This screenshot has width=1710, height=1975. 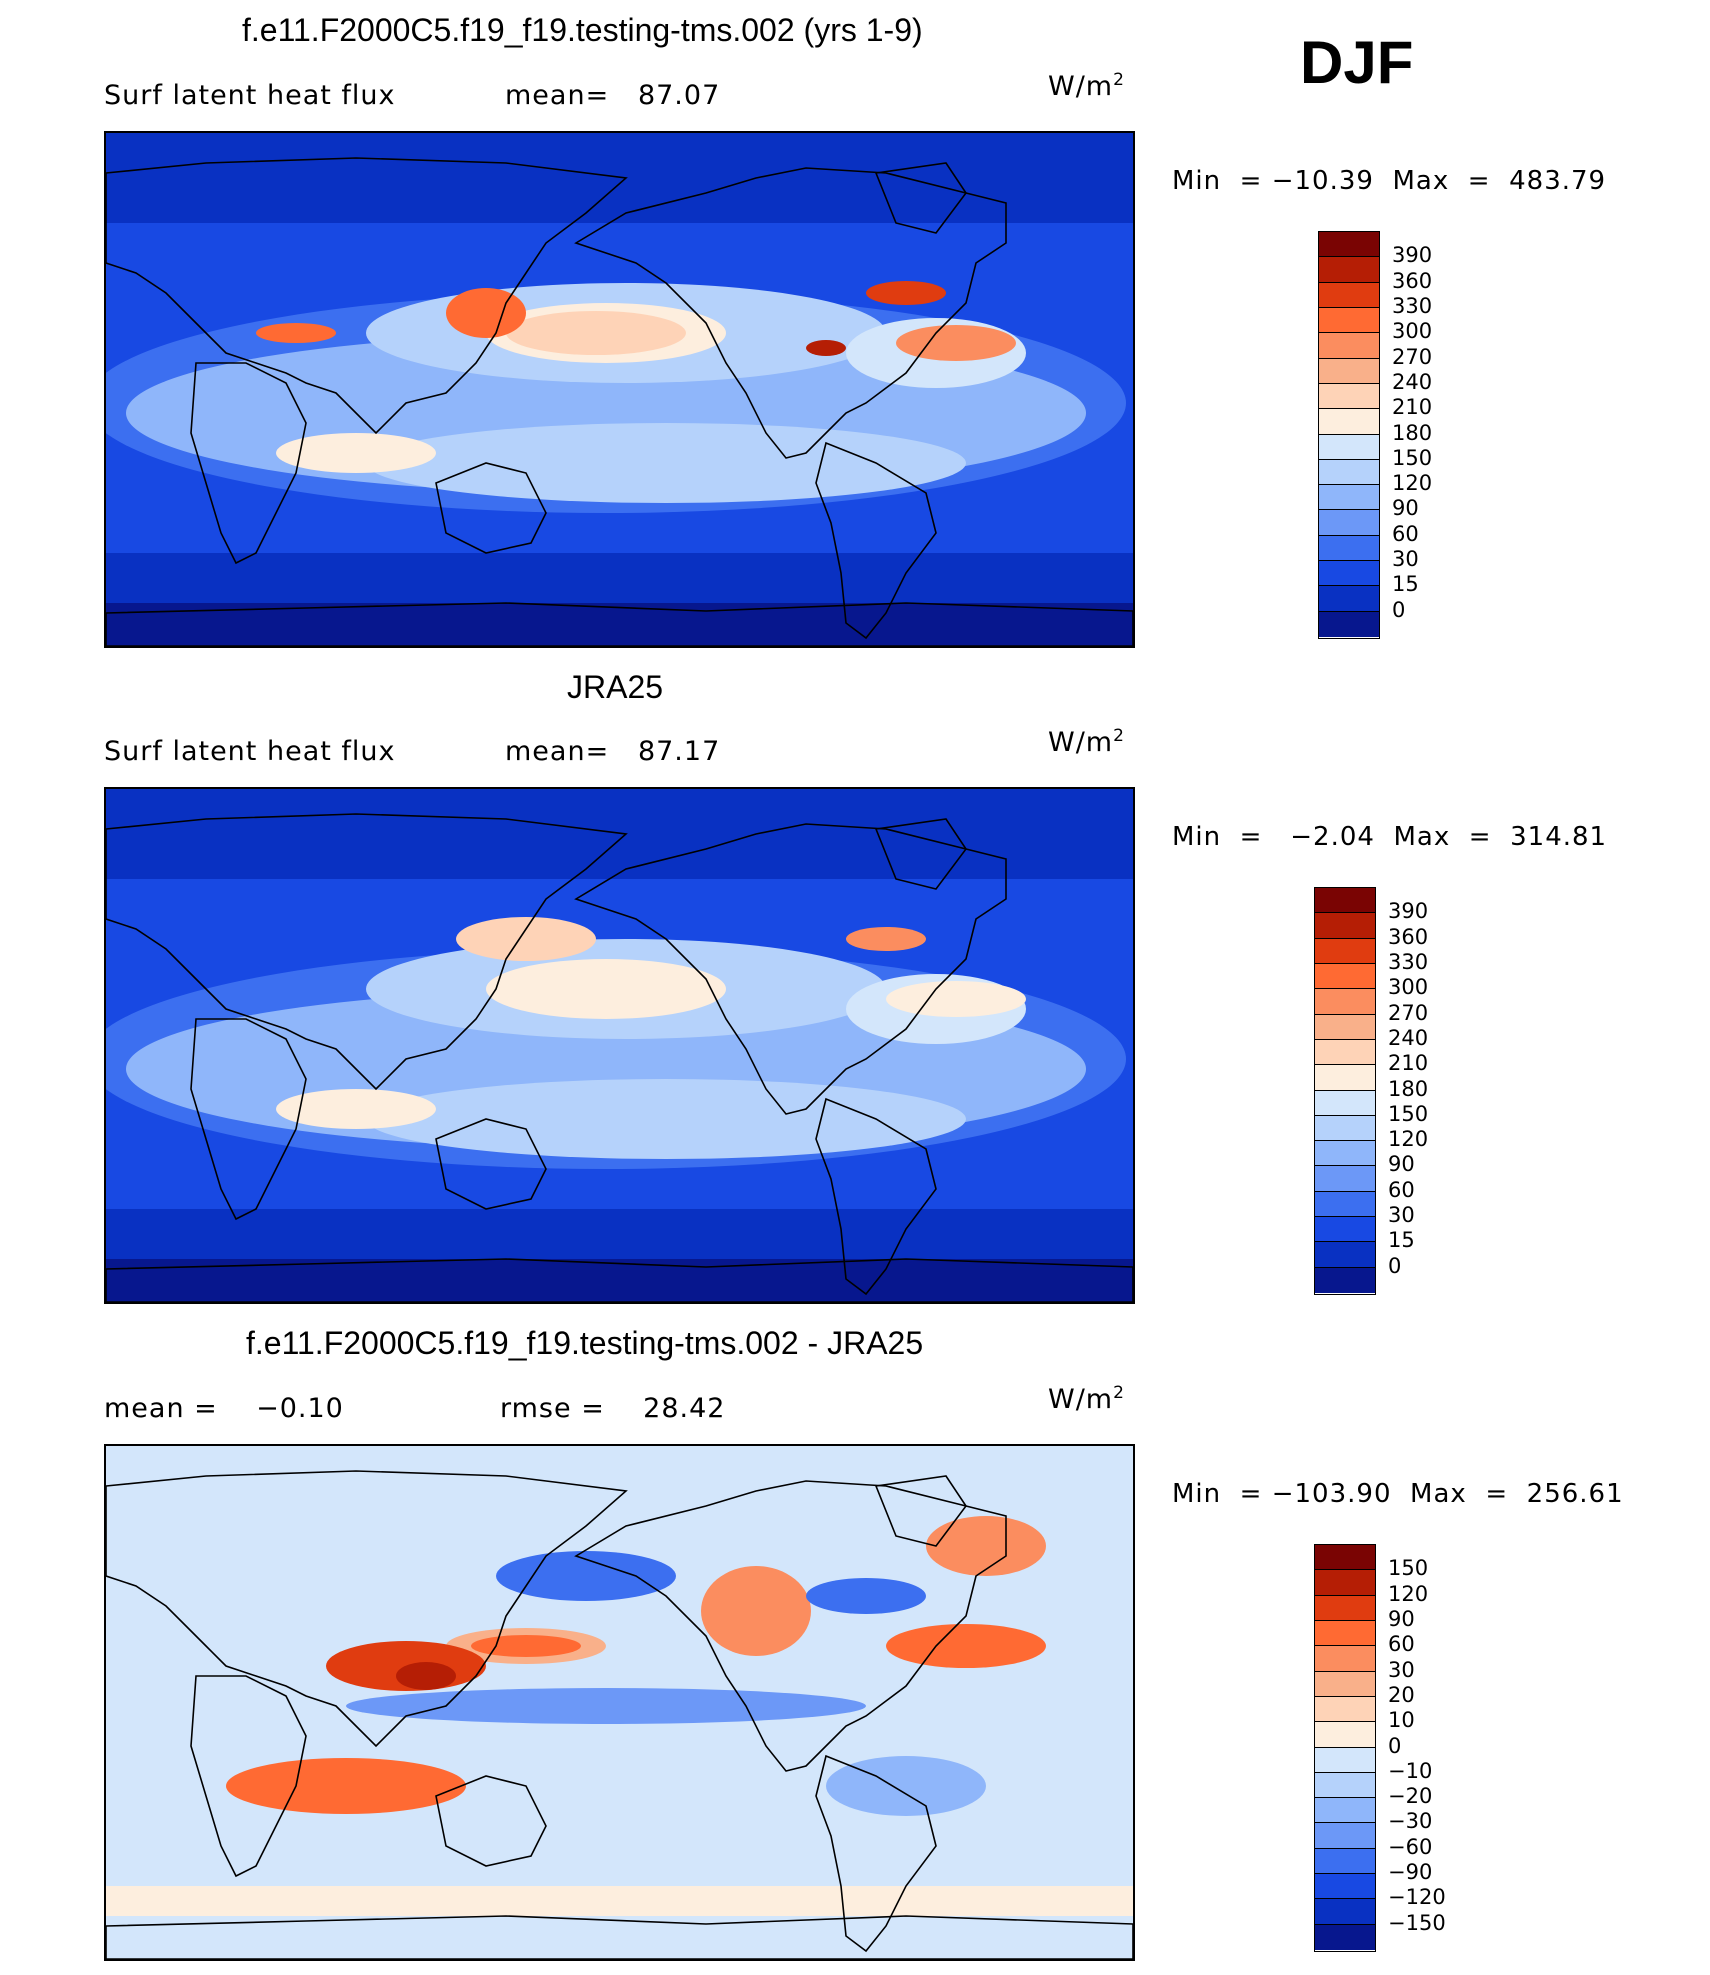 What do you see at coordinates (1401, 1720) in the screenshot?
I see `colorbar-label: 10` at bounding box center [1401, 1720].